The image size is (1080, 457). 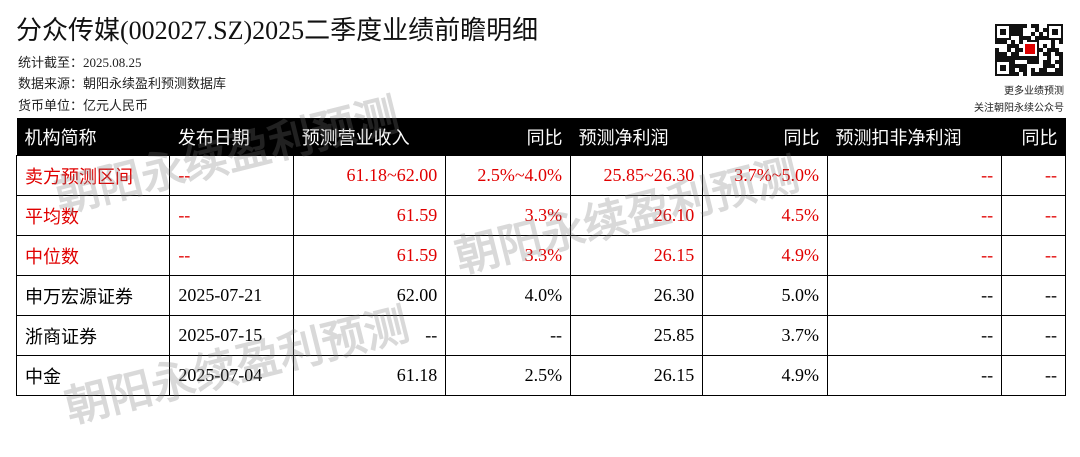 I want to click on cell: 2.5%, so click(x=508, y=375).